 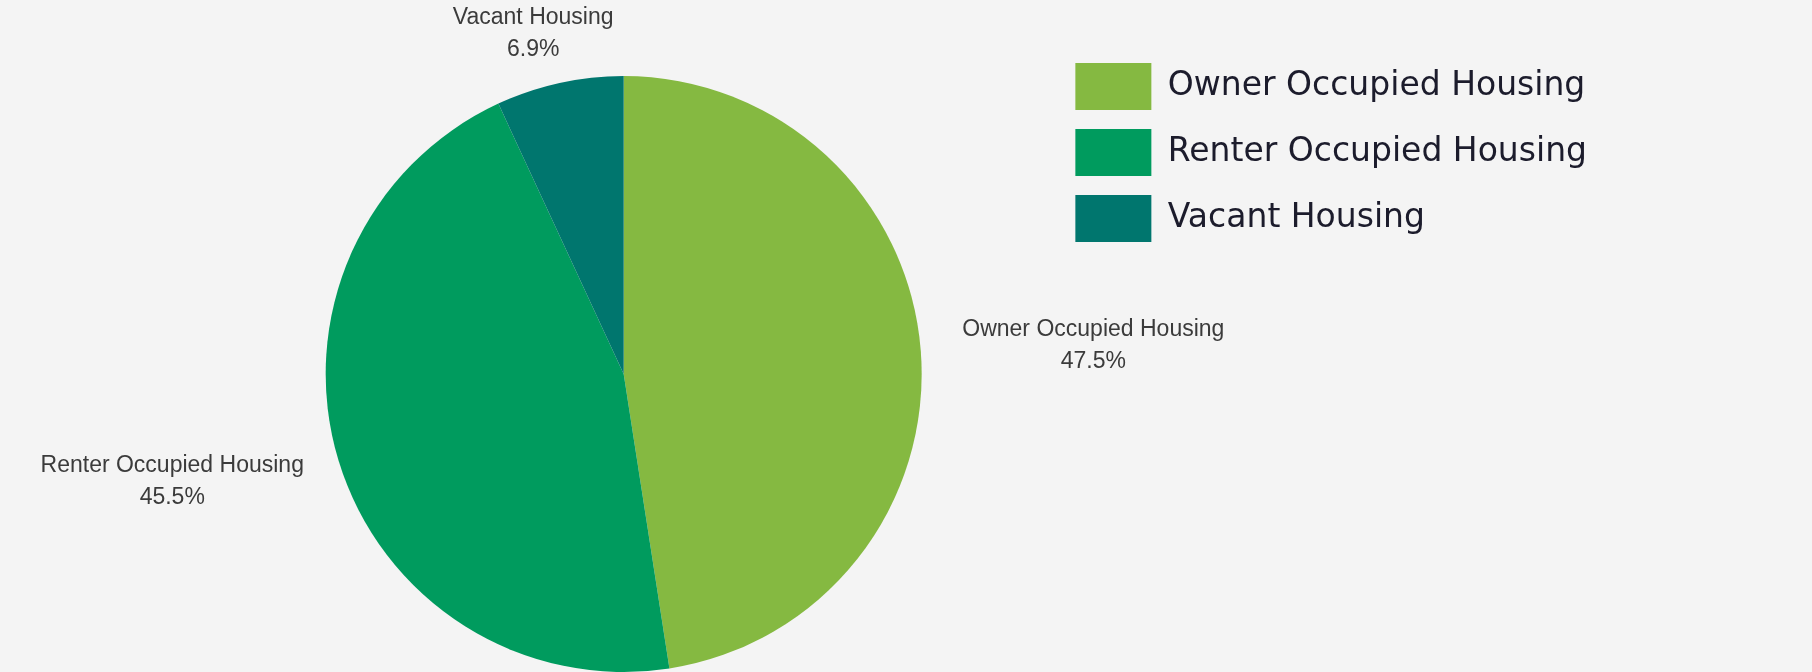 What do you see at coordinates (1376, 84) in the screenshot?
I see `legend-label: Owner Occupied Housing` at bounding box center [1376, 84].